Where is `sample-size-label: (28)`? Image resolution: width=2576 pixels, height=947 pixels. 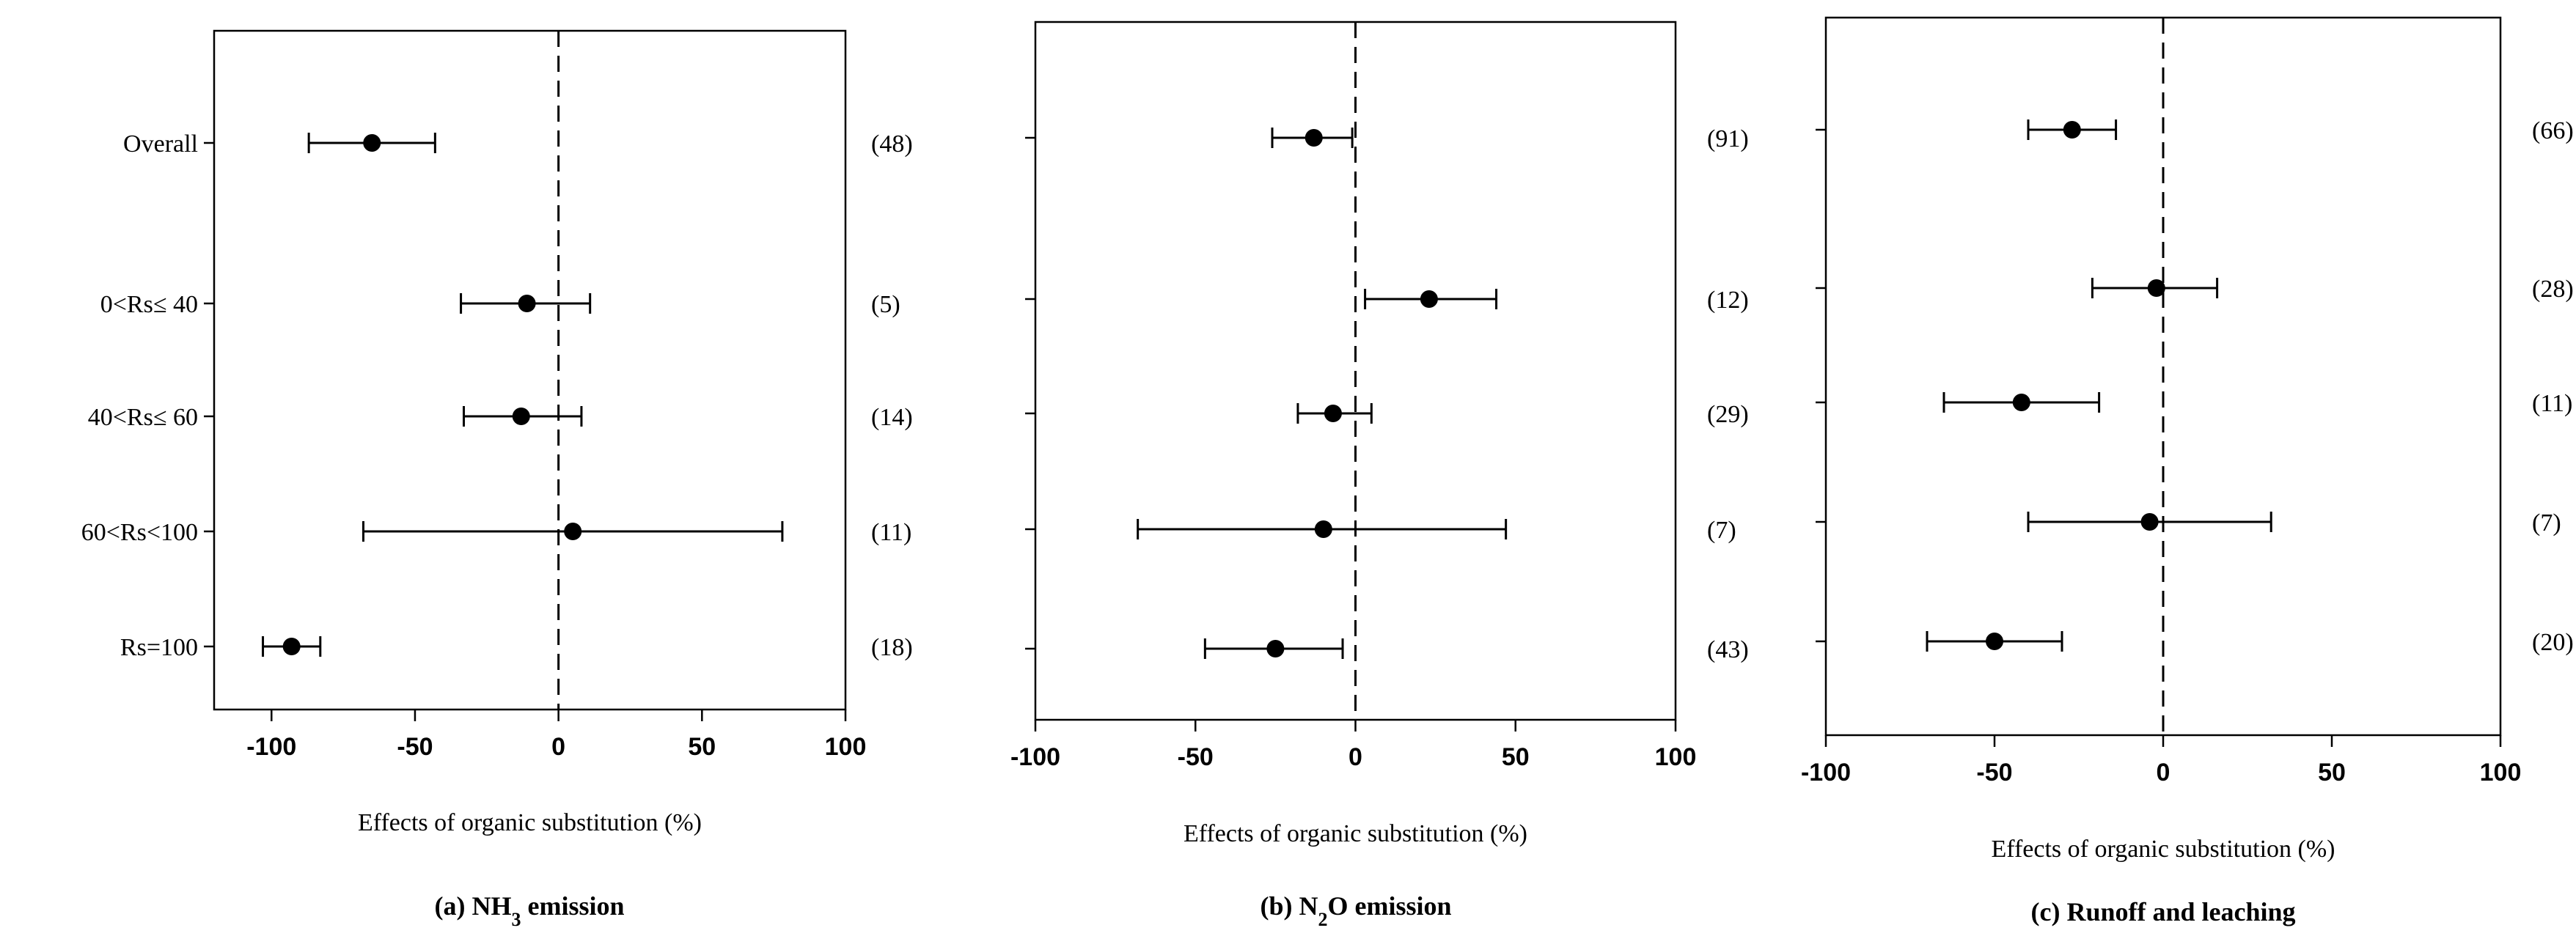 sample-size-label: (28) is located at coordinates (2553, 289).